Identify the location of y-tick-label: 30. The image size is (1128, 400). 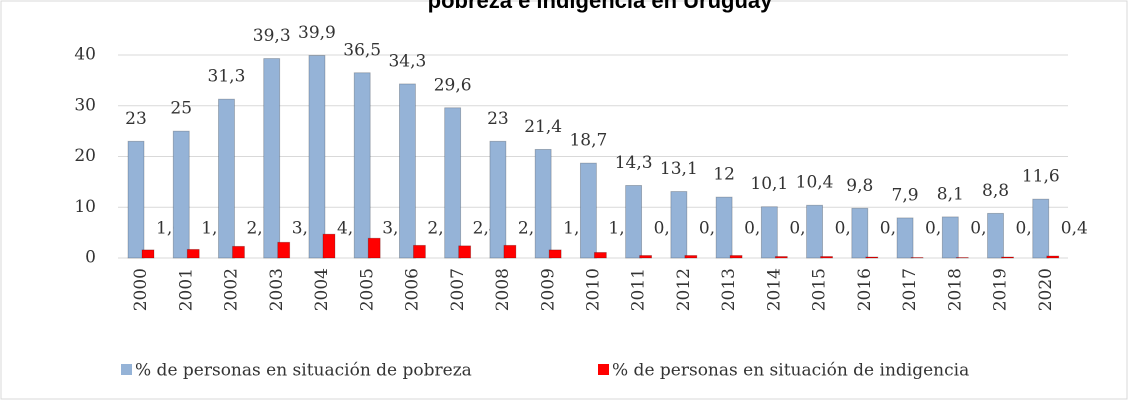
(85, 105).